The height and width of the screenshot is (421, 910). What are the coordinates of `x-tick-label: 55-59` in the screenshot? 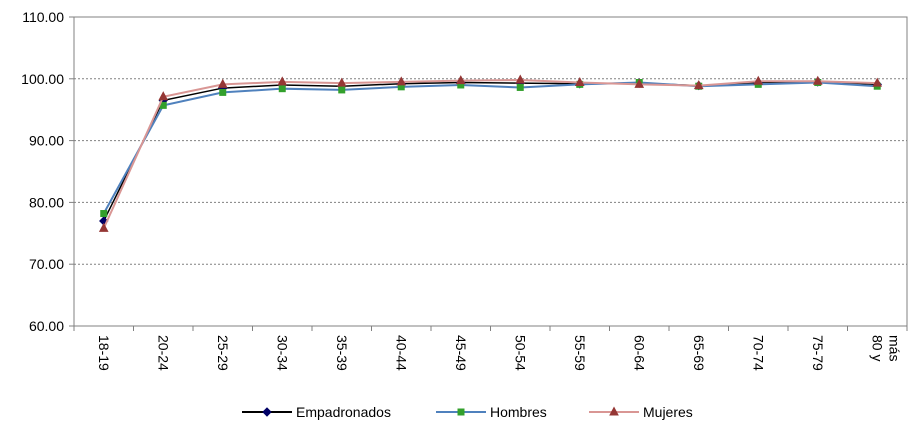 It's located at (580, 353).